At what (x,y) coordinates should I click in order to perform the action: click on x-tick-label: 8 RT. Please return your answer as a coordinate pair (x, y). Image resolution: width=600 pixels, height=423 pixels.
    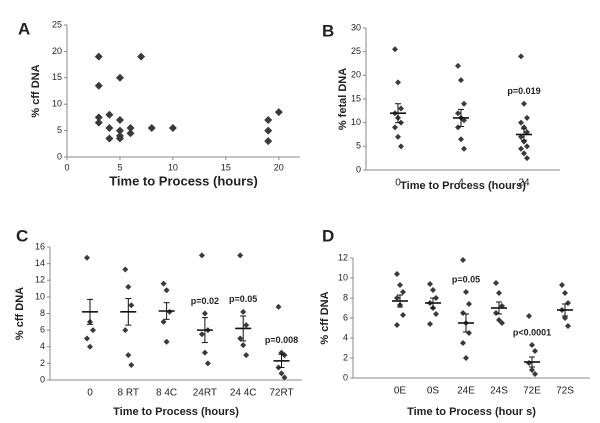
    Looking at the image, I should click on (129, 393).